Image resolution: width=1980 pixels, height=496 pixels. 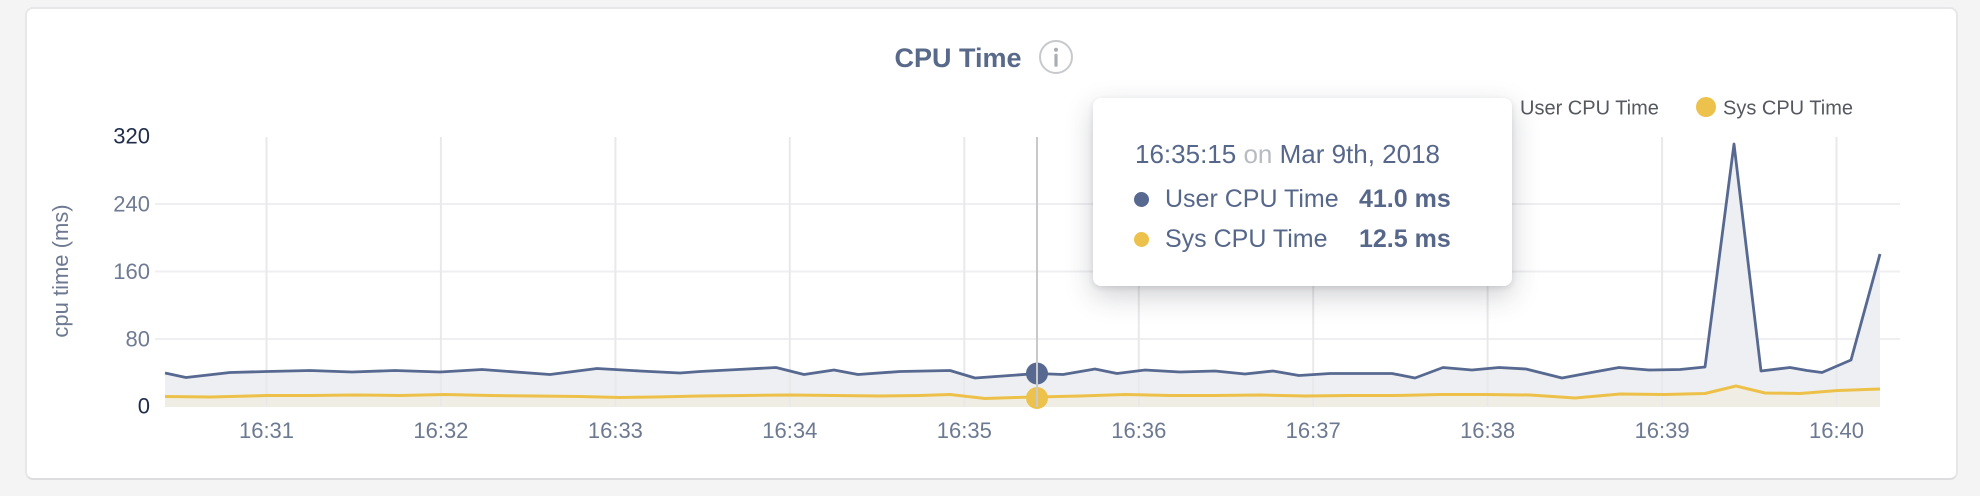 I want to click on svg-text: 16:32, so click(x=440, y=430).